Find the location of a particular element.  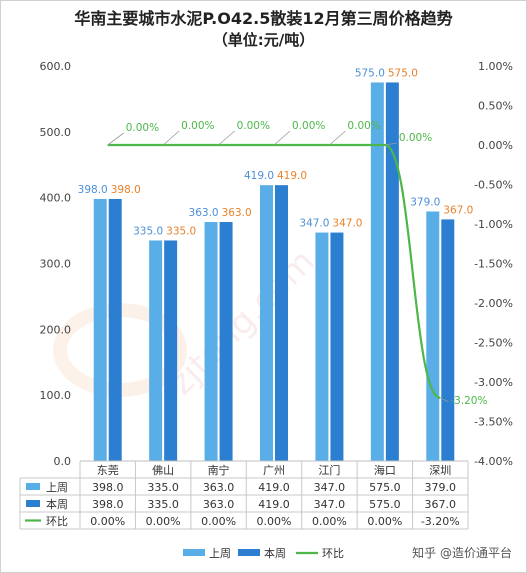

left-axis-tick-label: 300.0 is located at coordinates (56, 264).